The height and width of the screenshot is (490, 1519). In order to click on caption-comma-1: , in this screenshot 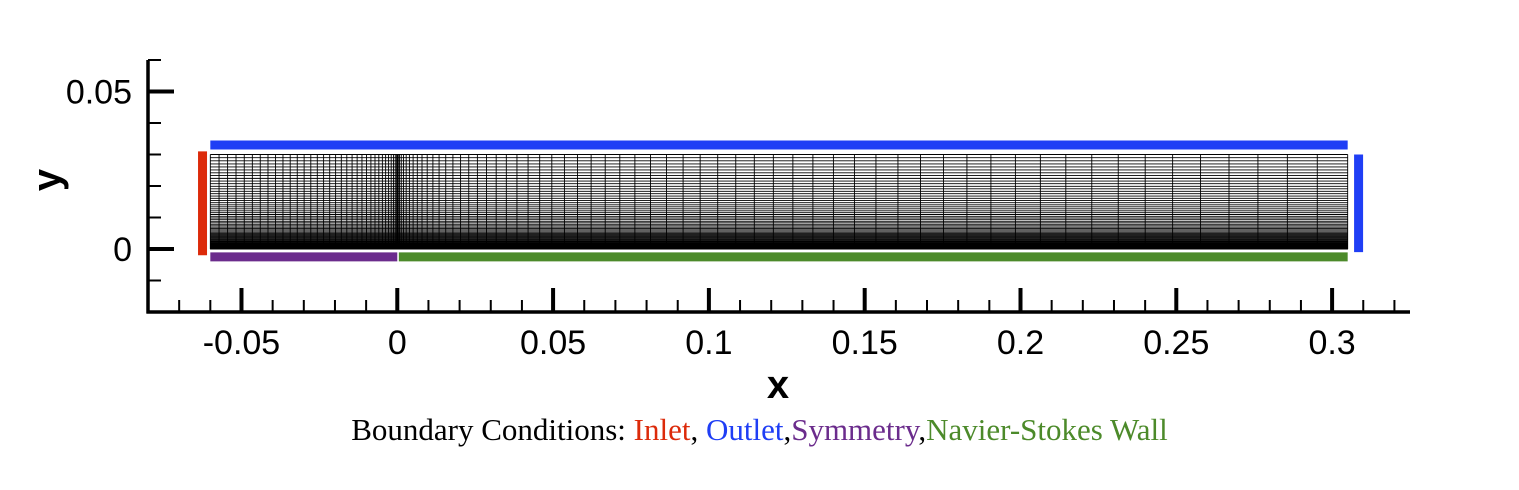, I will do `click(698, 429)`.